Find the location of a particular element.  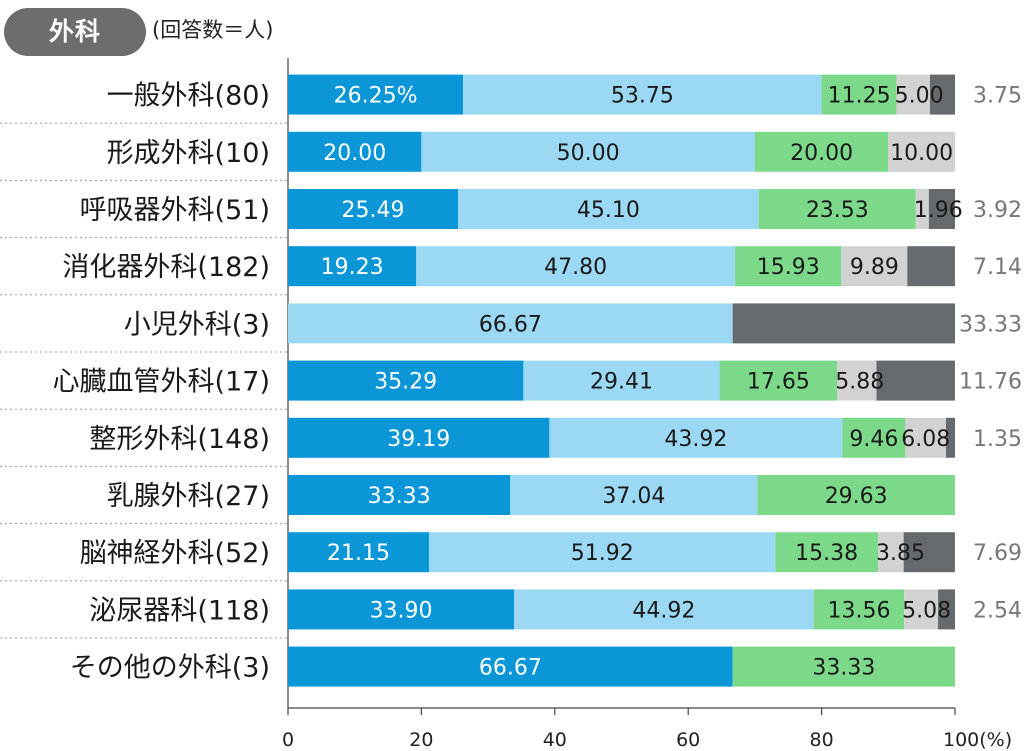

category-label: 脳神経外科(52) is located at coordinates (175, 553).